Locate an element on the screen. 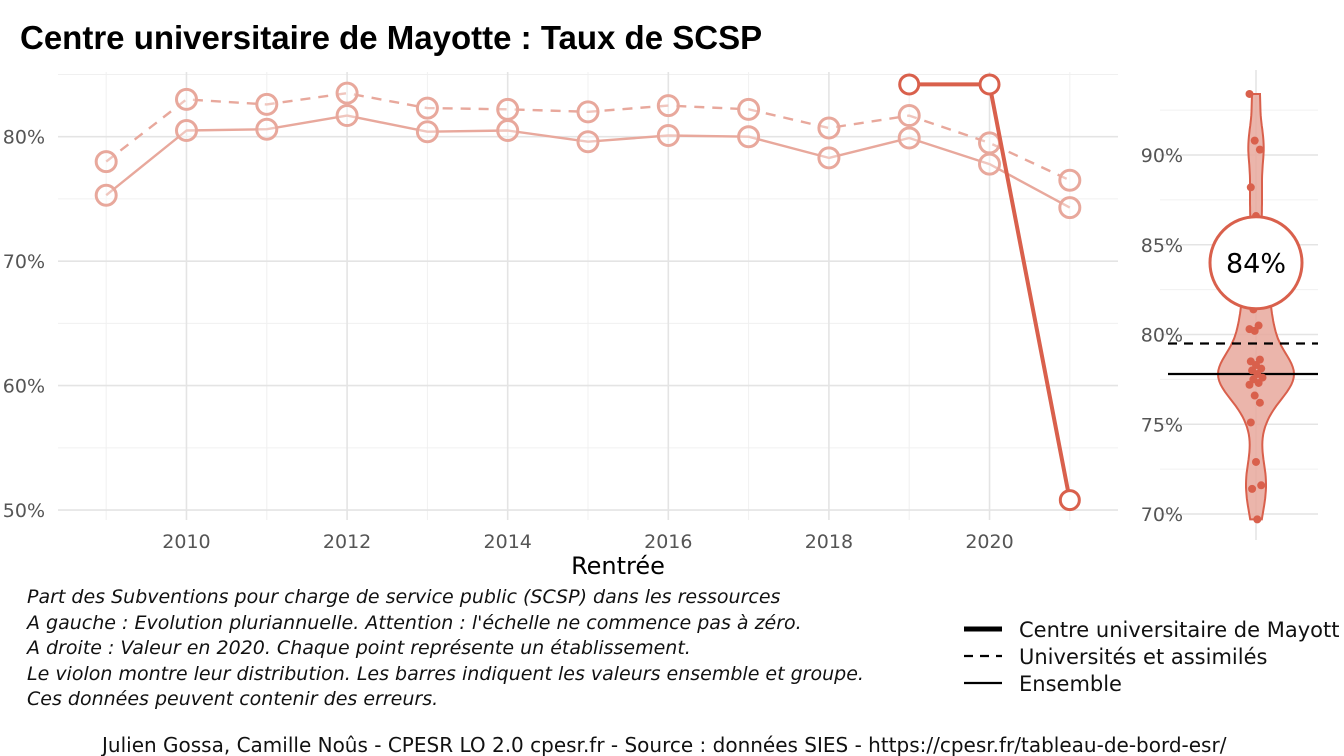 This screenshot has height=756, width=1344. highlight-bubble is located at coordinates (1256, 263).